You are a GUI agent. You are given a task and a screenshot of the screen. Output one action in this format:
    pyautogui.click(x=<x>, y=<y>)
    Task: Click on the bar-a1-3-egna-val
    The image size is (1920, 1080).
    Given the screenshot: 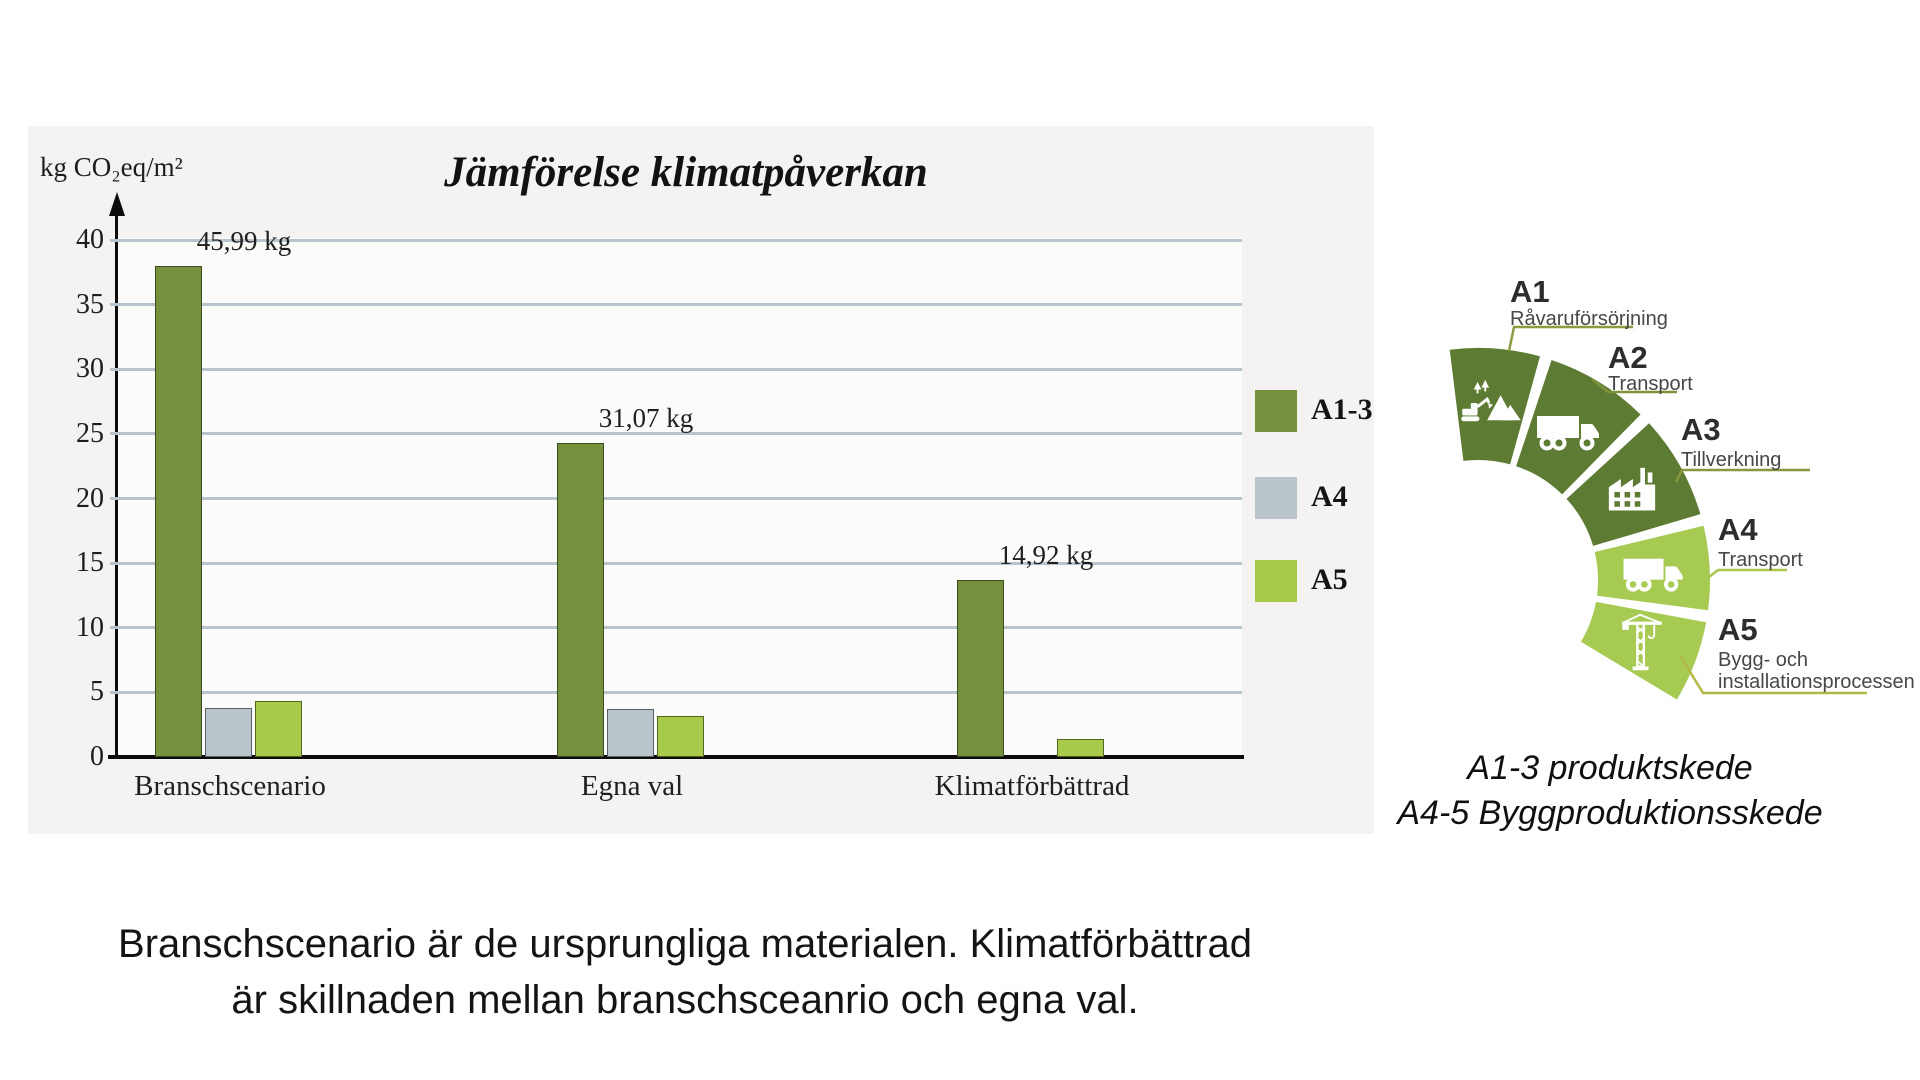 What is the action you would take?
    pyautogui.click(x=580, y=600)
    